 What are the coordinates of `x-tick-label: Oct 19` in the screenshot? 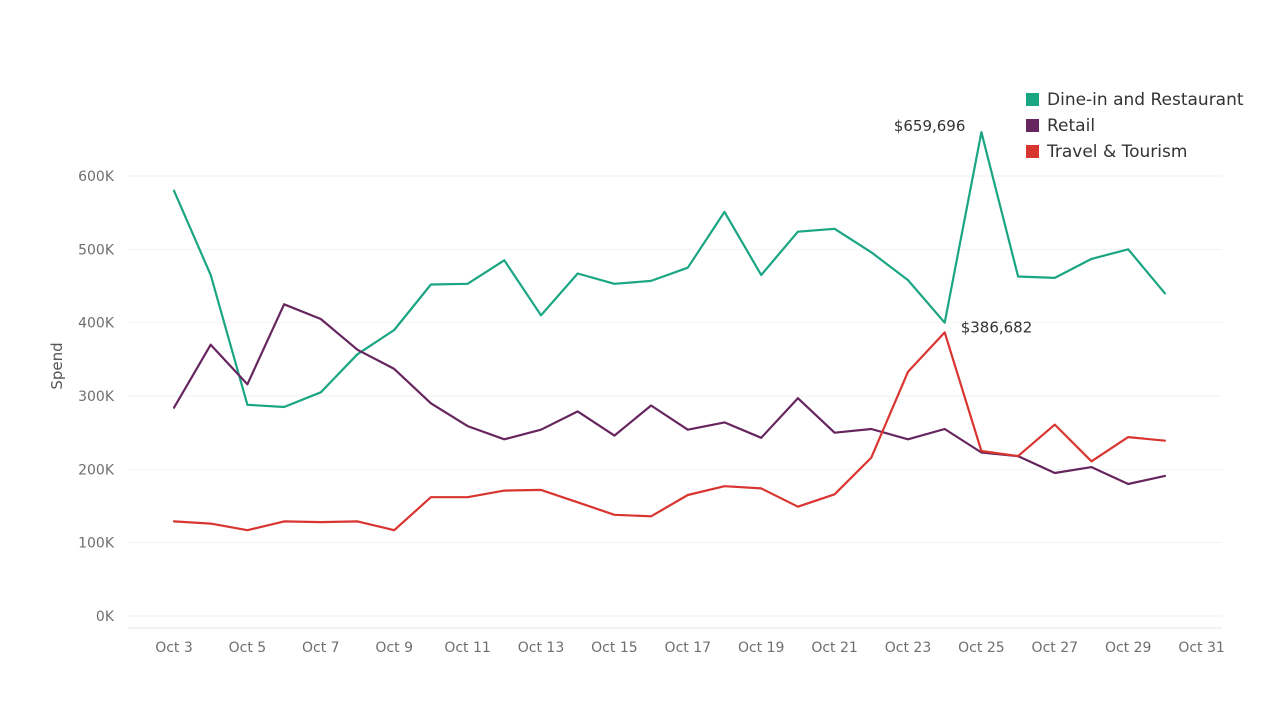 It's located at (761, 648).